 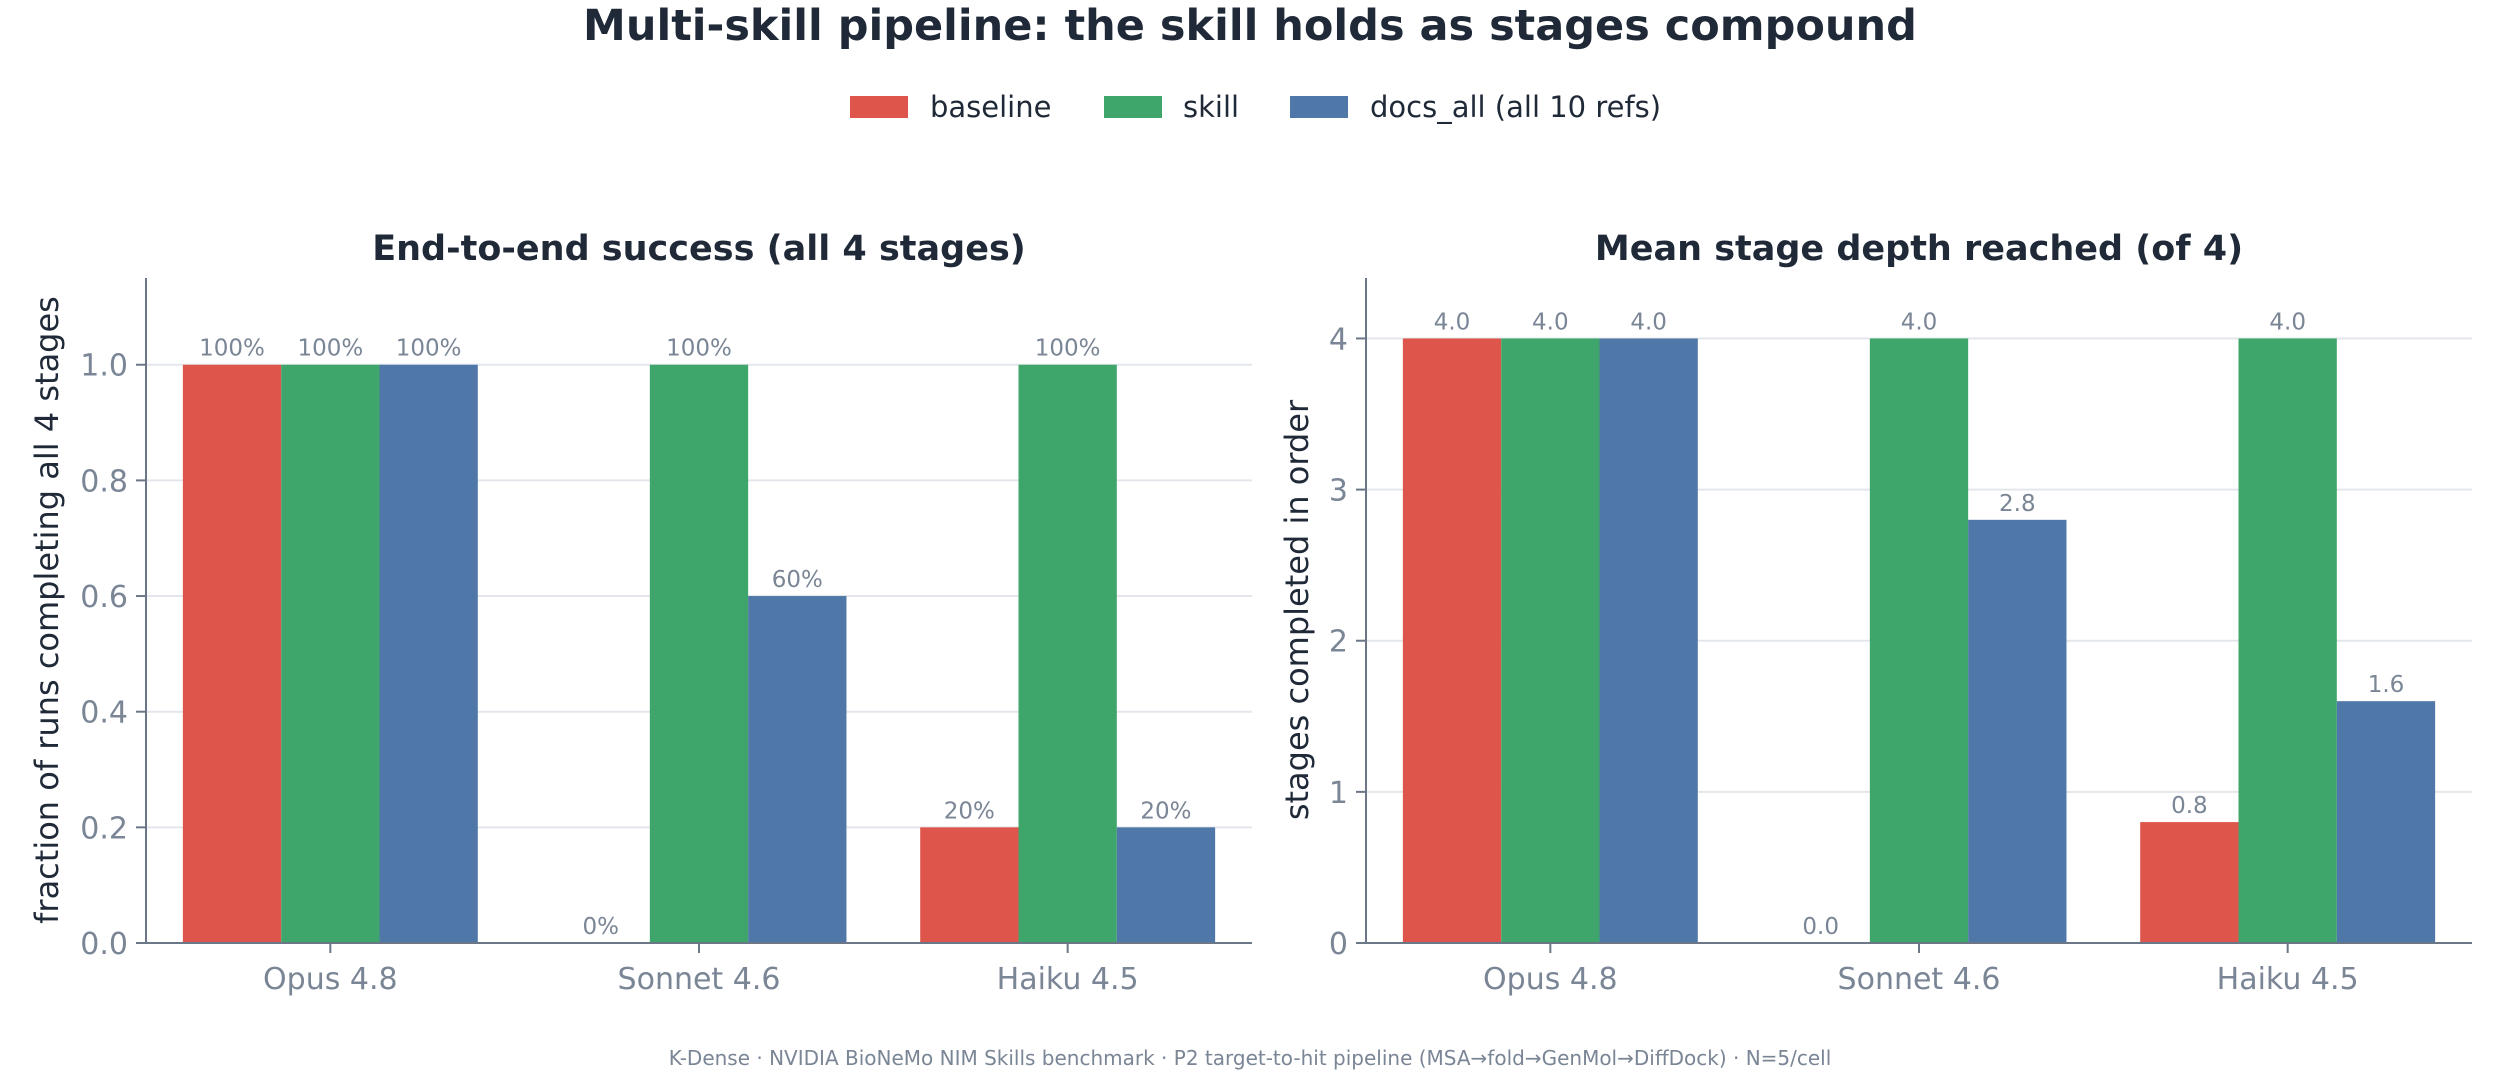 I want to click on data-label: 0.0, so click(x=1820, y=927).